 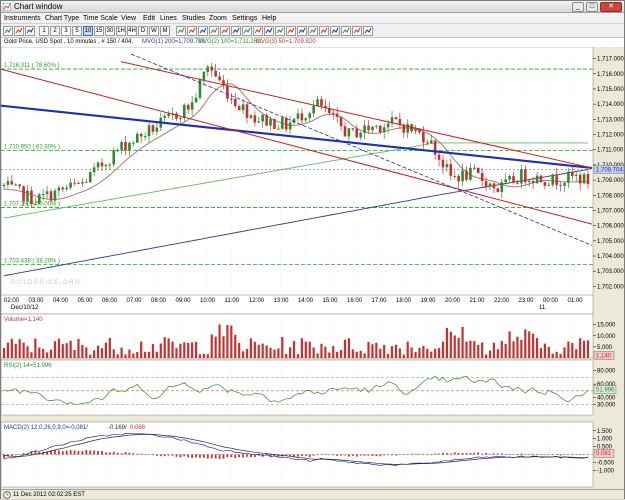 I want to click on interval-1-button: 1, so click(x=44, y=31).